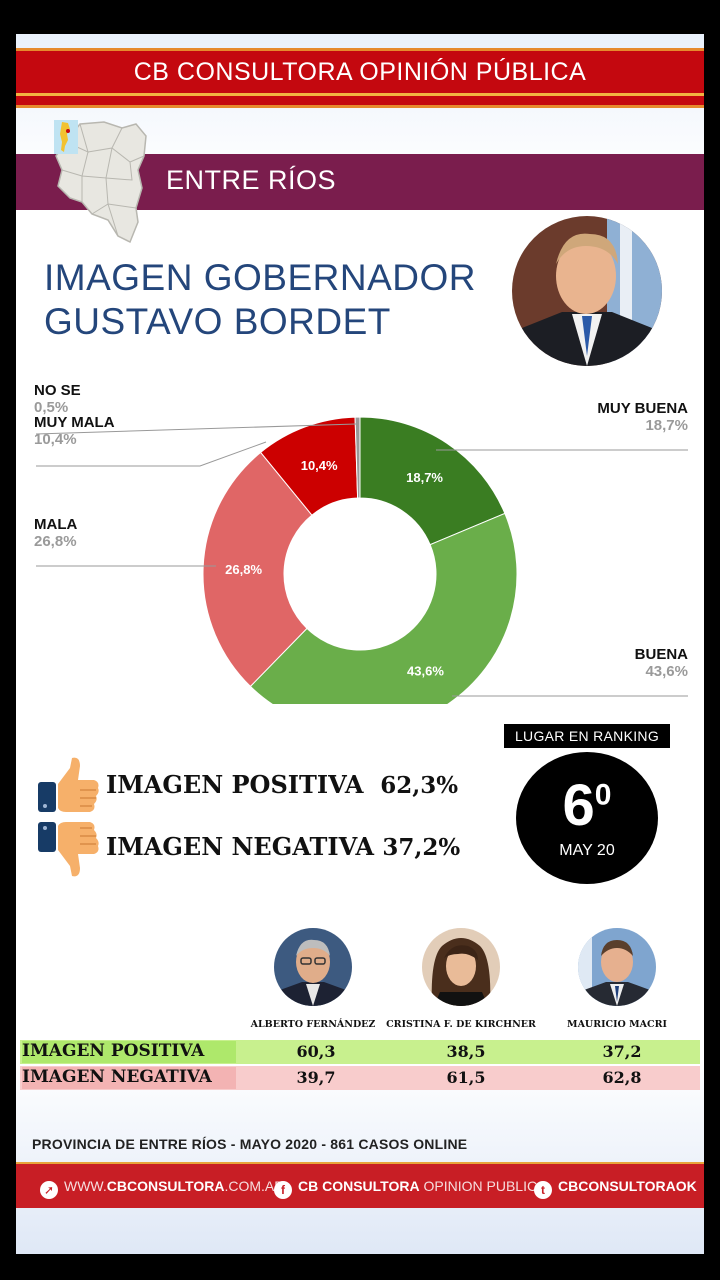  What do you see at coordinates (56, 524) in the screenshot?
I see `label-mala: MALA` at bounding box center [56, 524].